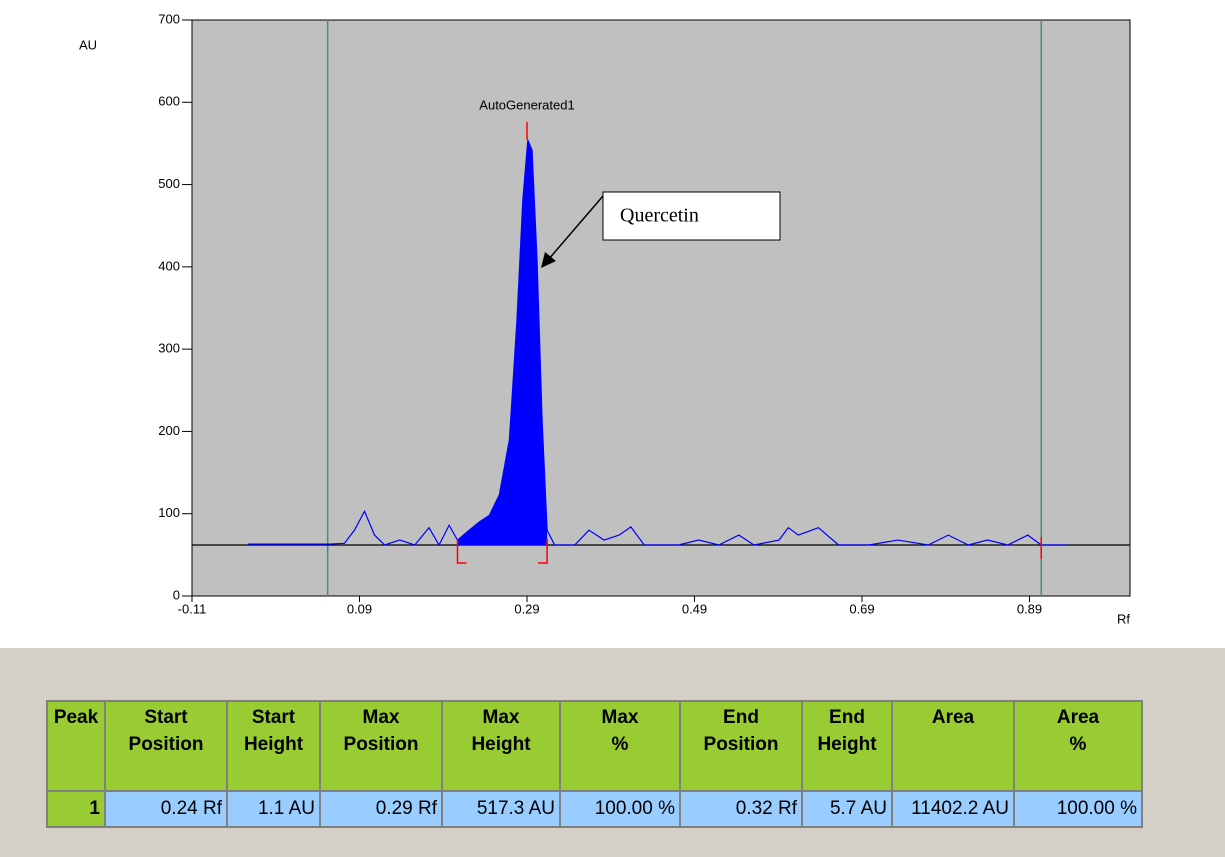 This screenshot has height=857, width=1225. What do you see at coordinates (694, 608) in the screenshot?
I see `x-tick-label: 0.49` at bounding box center [694, 608].